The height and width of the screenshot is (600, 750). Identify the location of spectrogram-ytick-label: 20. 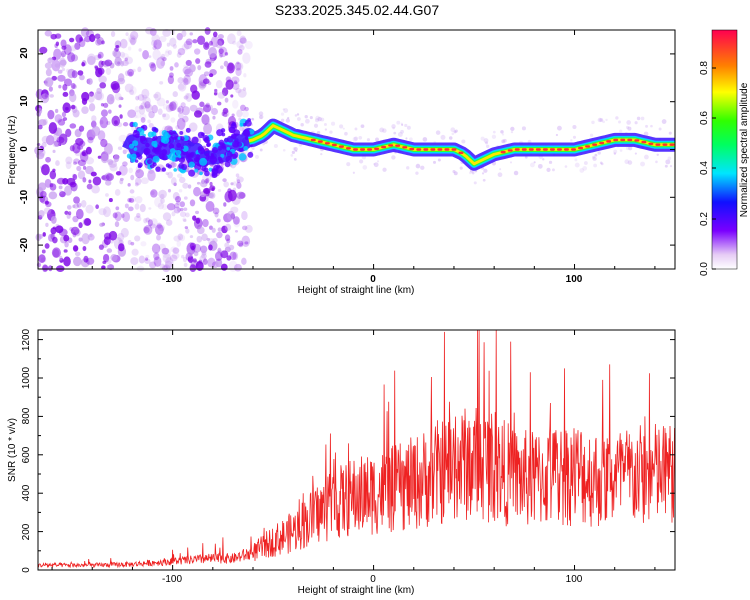
(24, 53).